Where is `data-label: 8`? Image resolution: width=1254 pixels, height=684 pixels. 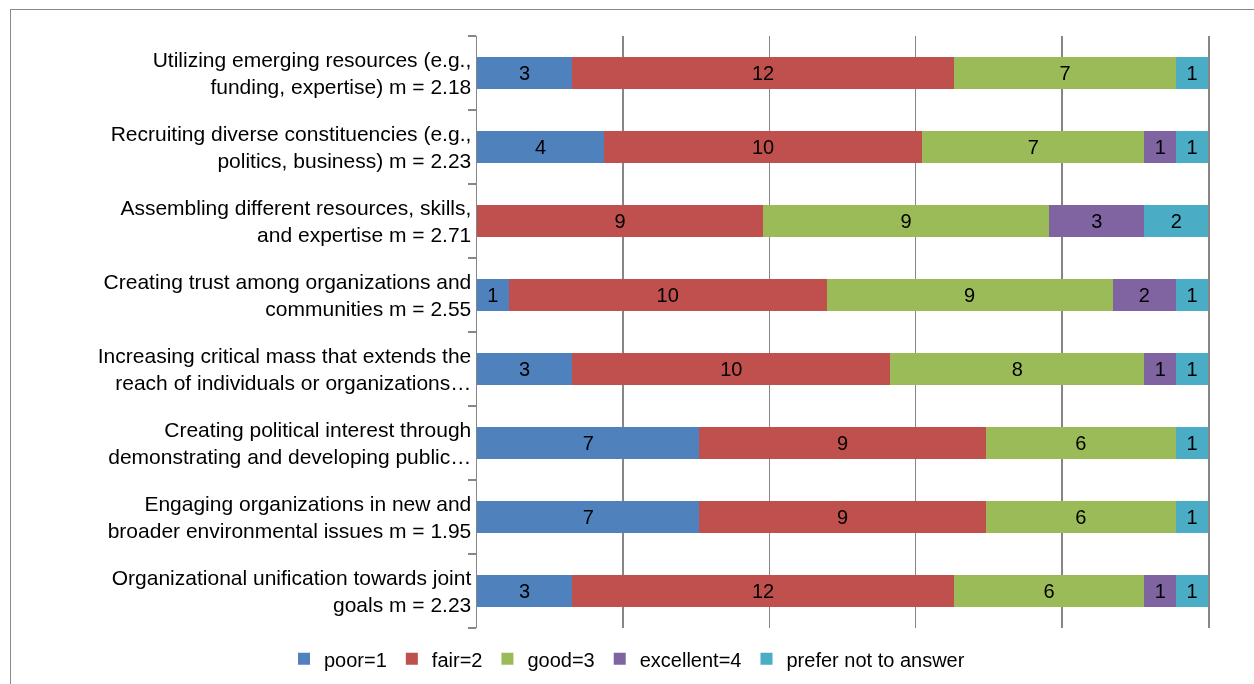 data-label: 8 is located at coordinates (1017, 369).